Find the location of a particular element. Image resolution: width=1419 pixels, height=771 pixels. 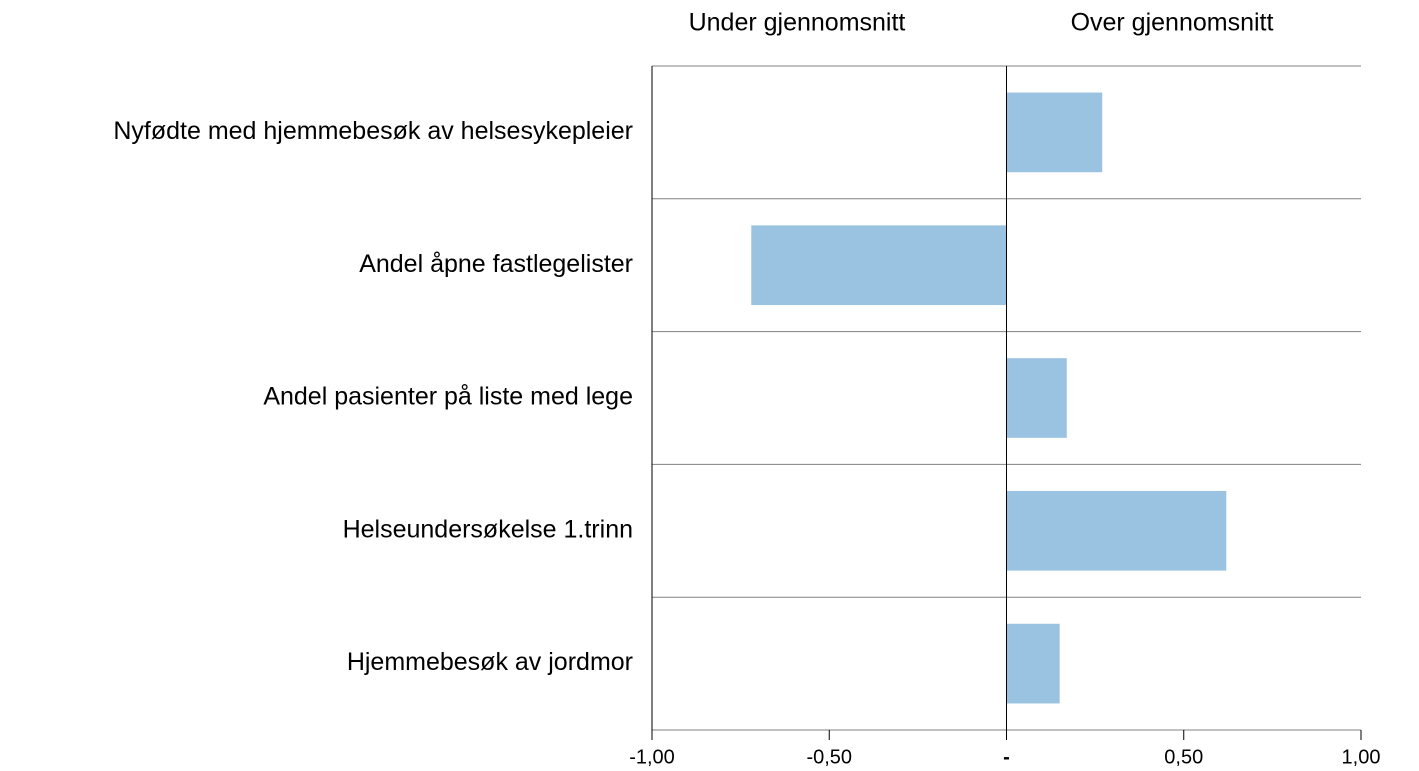

x-tick-label: - is located at coordinates (1006, 757).